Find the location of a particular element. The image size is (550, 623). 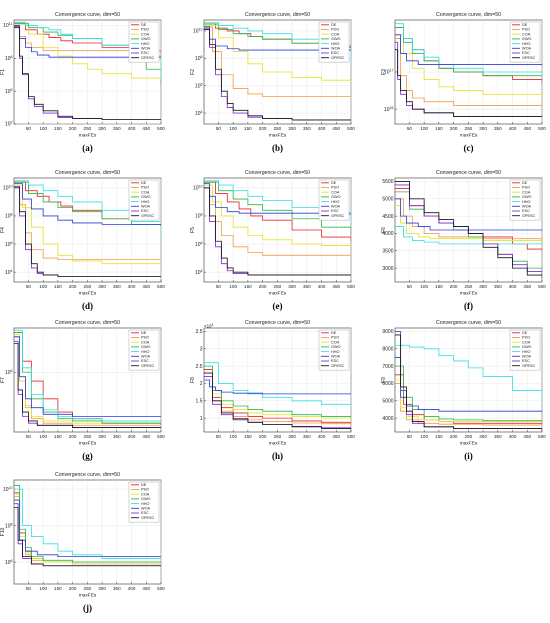

panel-label: (g) is located at coordinates (87, 456).